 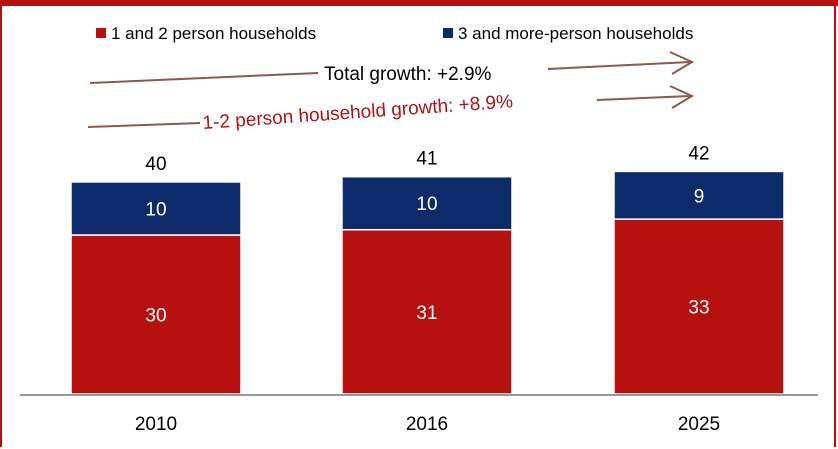 I want to click on x-tick-2010: 2010, so click(x=156, y=424).